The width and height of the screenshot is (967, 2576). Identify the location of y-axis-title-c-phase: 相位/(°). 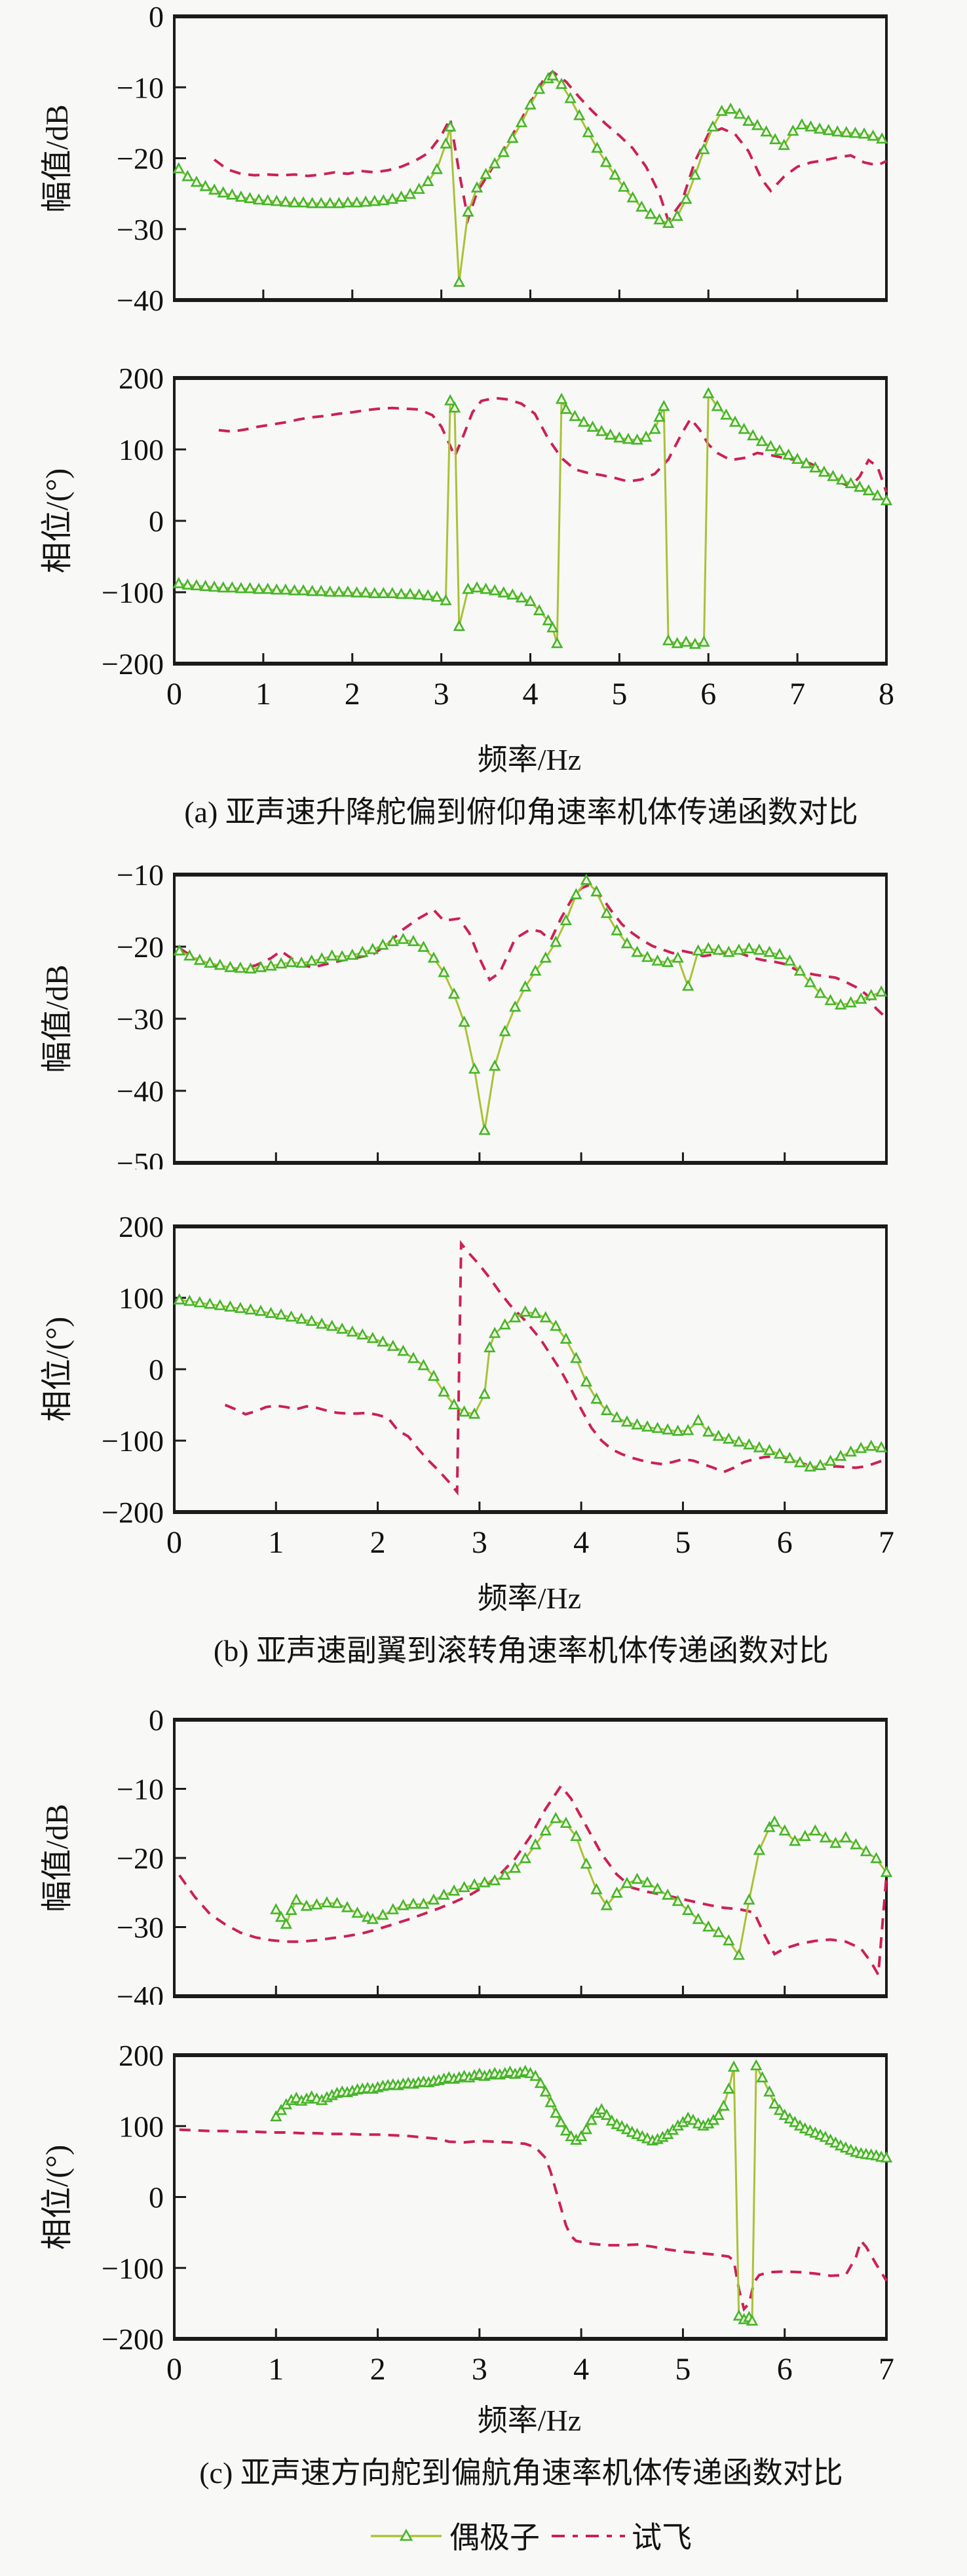
(58, 2197).